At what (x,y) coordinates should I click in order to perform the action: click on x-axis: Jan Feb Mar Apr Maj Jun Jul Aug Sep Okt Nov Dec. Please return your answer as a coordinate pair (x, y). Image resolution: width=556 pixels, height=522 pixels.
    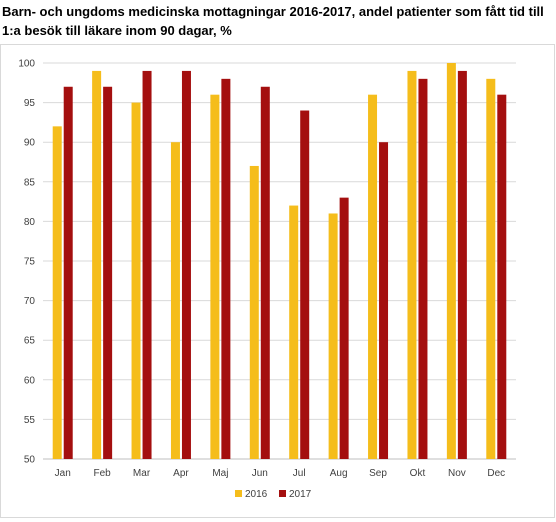
    Looking at the image, I should click on (280, 473).